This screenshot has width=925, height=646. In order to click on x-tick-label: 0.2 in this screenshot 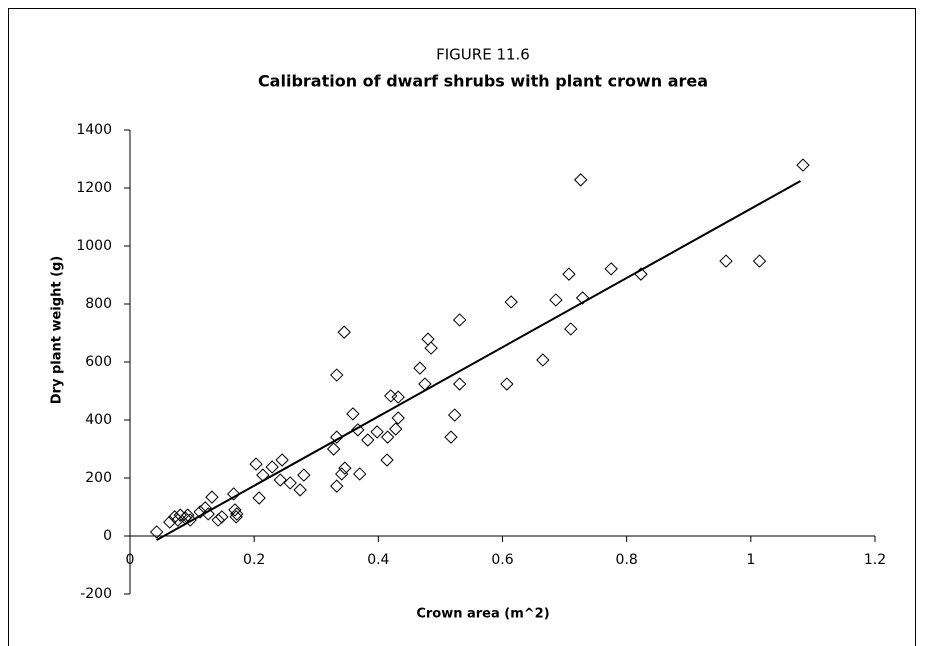, I will do `click(254, 560)`.